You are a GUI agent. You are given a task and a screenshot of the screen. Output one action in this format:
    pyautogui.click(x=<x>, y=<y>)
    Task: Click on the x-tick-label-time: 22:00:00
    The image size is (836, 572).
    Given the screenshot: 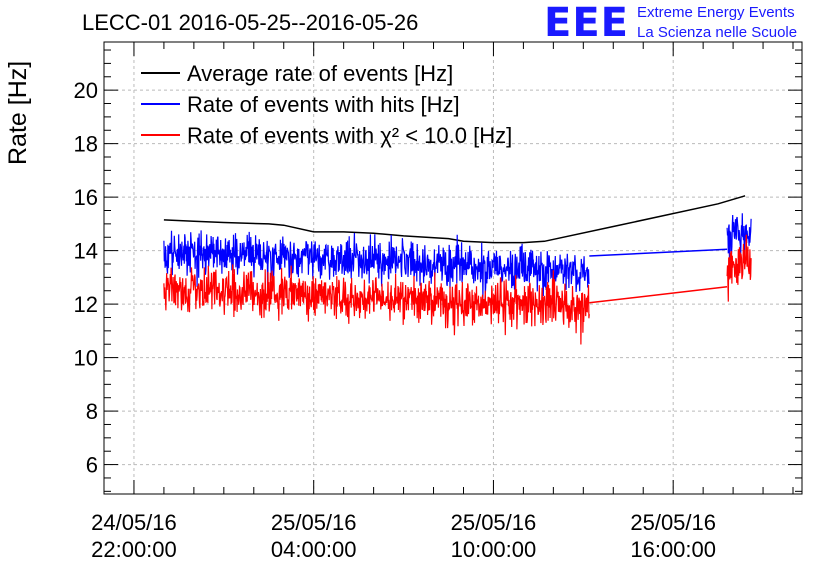 What is the action you would take?
    pyautogui.click(x=134, y=549)
    